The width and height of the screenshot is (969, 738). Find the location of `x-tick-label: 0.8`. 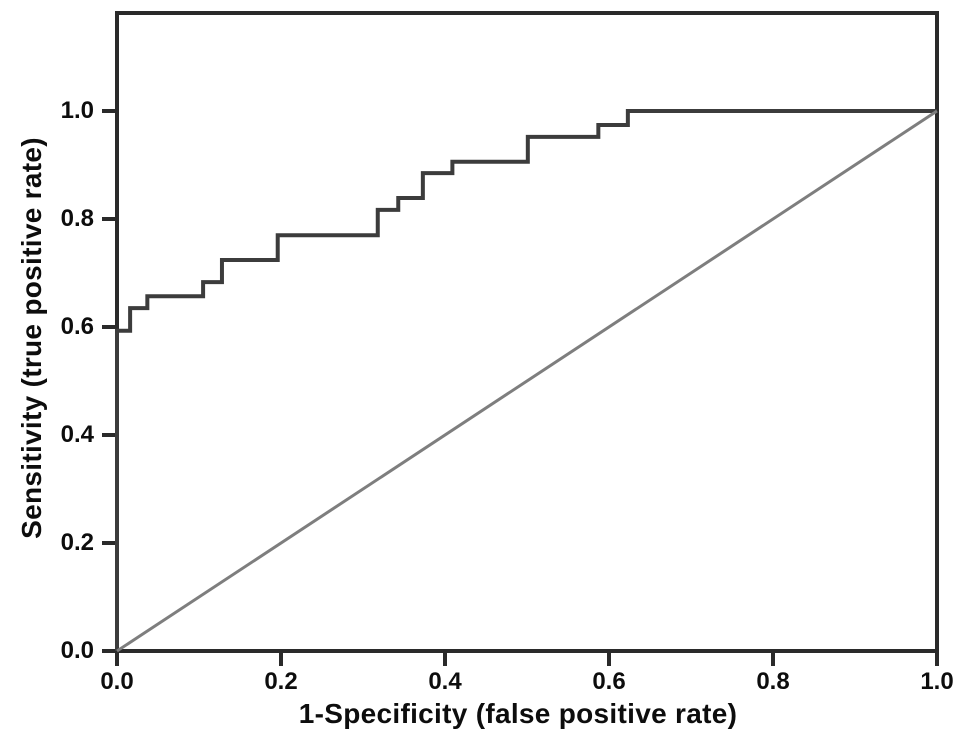

x-tick-label: 0.8 is located at coordinates (773, 681).